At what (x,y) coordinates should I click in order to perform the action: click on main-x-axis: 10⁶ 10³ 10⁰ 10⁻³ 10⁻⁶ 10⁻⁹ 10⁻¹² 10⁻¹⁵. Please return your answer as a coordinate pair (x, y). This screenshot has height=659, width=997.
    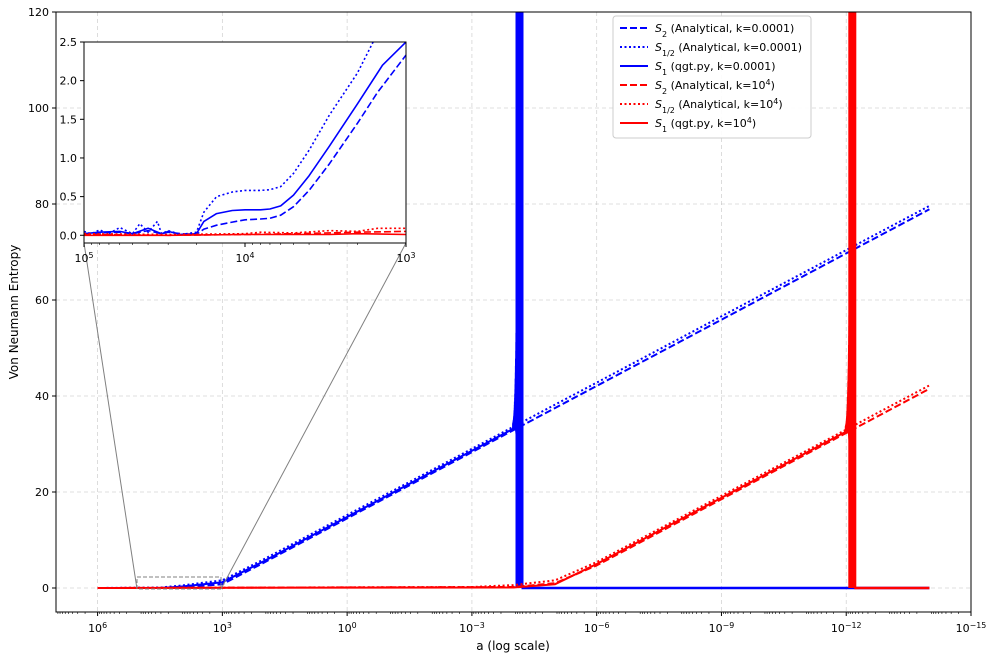
    Looking at the image, I should click on (522, 624).